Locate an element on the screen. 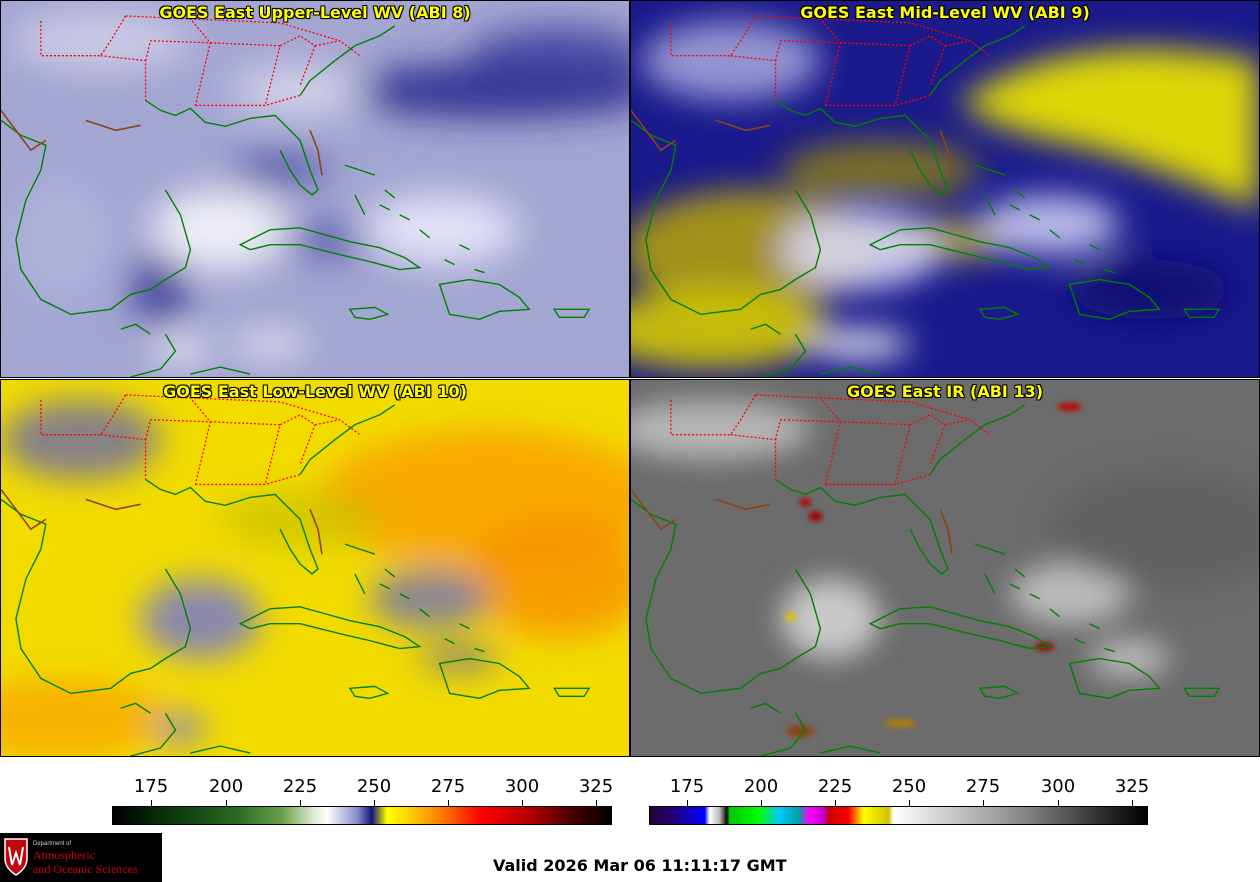  logo-line2: and Oceanic Sciences is located at coordinates (85, 869).